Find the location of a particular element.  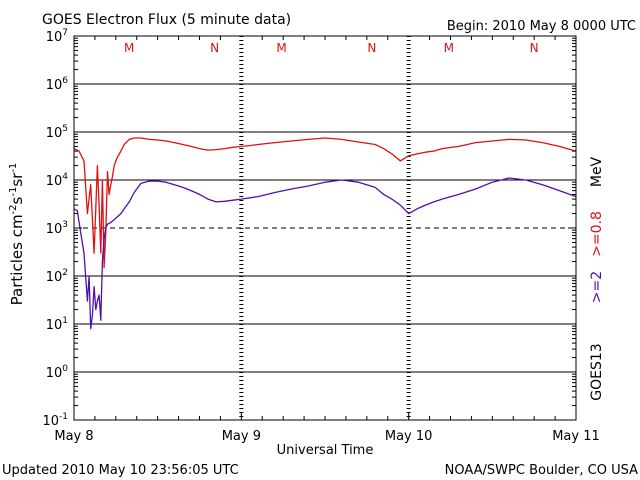

y-tick-label: 10¹ is located at coordinates (57, 324).